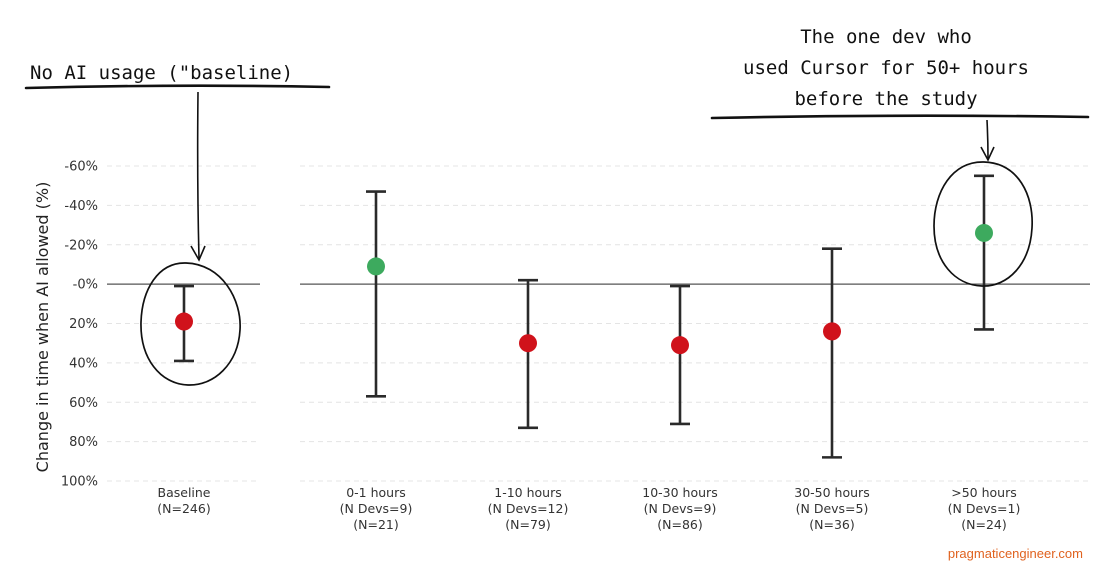 The image size is (1093, 568). Describe the element at coordinates (83, 363) in the screenshot. I see `y-tick-label: 40%` at that location.